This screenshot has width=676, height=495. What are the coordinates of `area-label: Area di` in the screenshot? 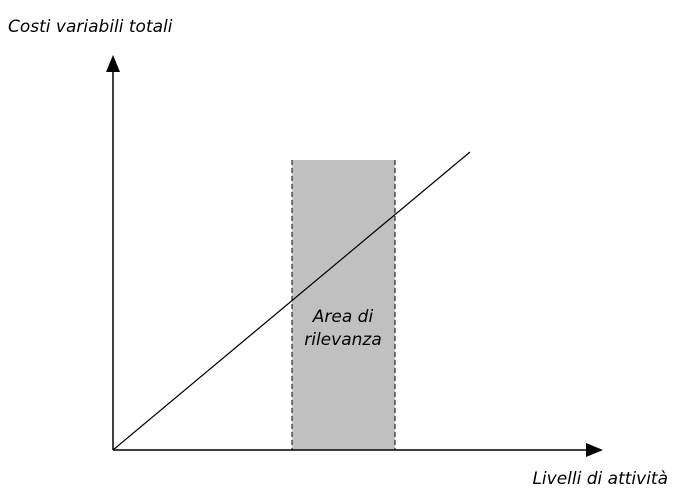 It's located at (343, 317).